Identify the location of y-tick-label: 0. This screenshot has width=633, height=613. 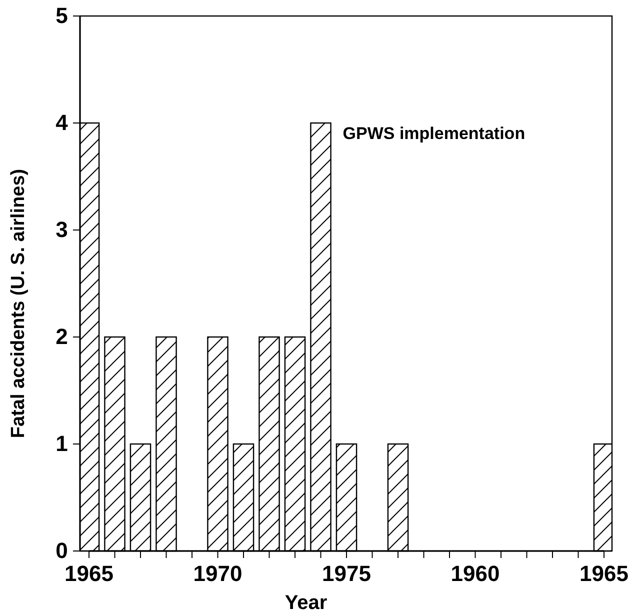
(62, 551).